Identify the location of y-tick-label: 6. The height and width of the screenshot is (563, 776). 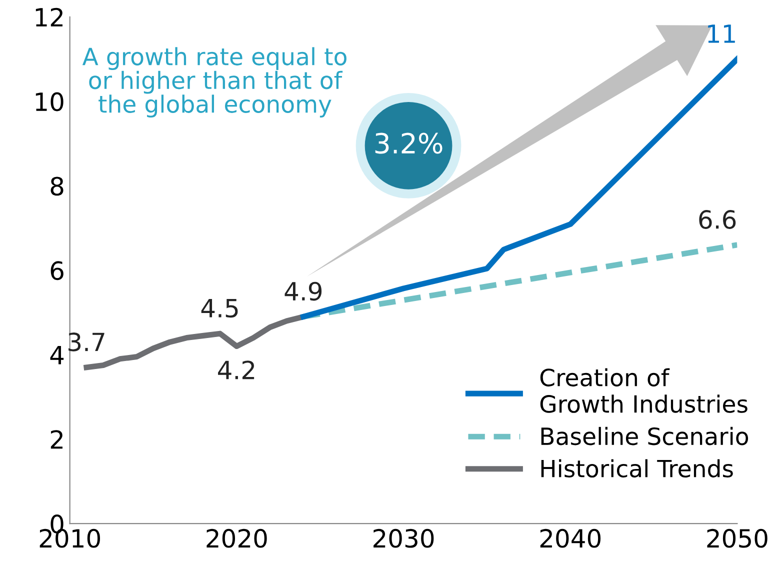
(57, 270).